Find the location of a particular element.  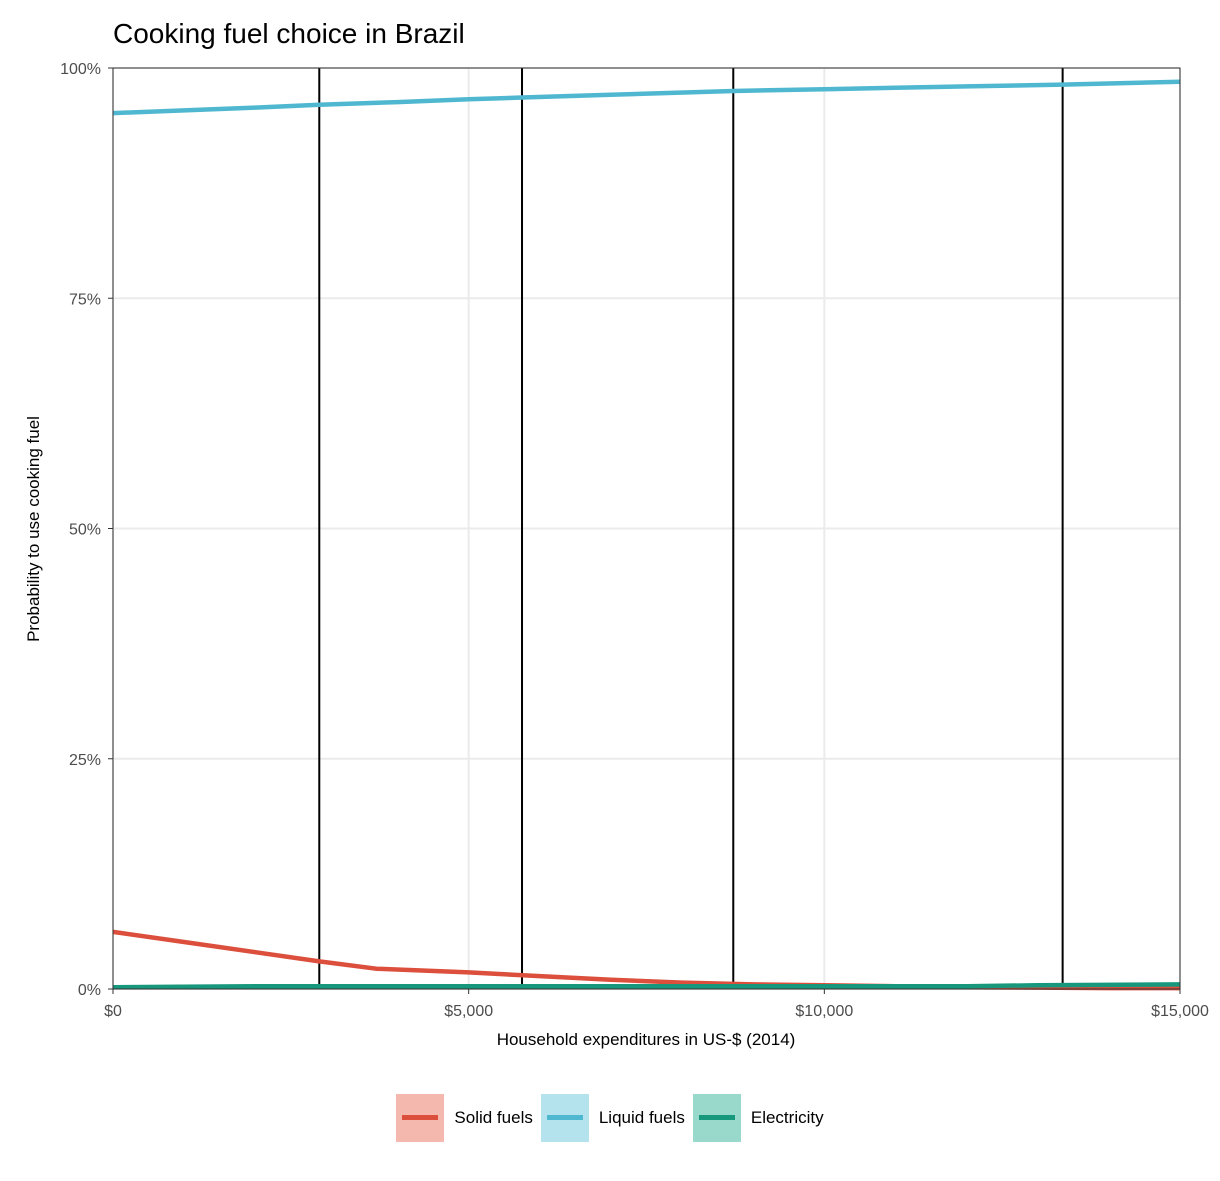

x-axis-title: Household expenditures in US-$ (2014) is located at coordinates (646, 1039).